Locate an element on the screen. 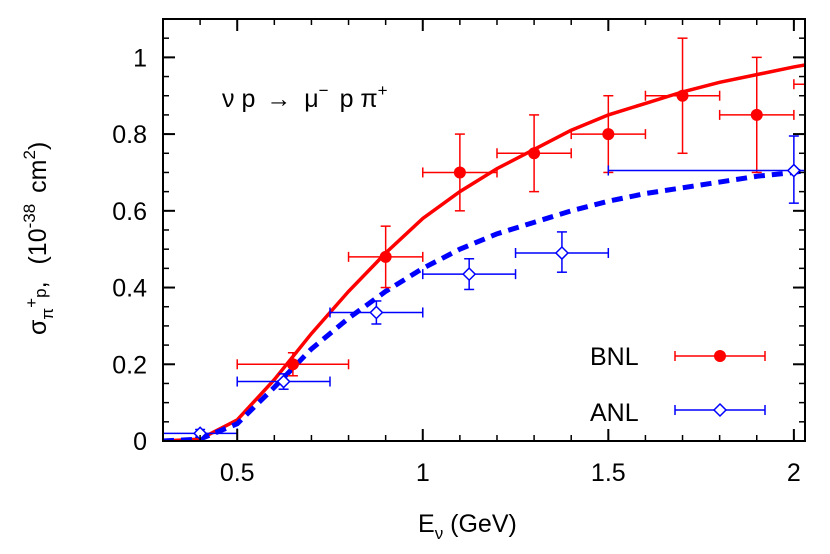 This screenshot has width=830, height=554. legend-label-bnl: BNL is located at coordinates (614, 357).